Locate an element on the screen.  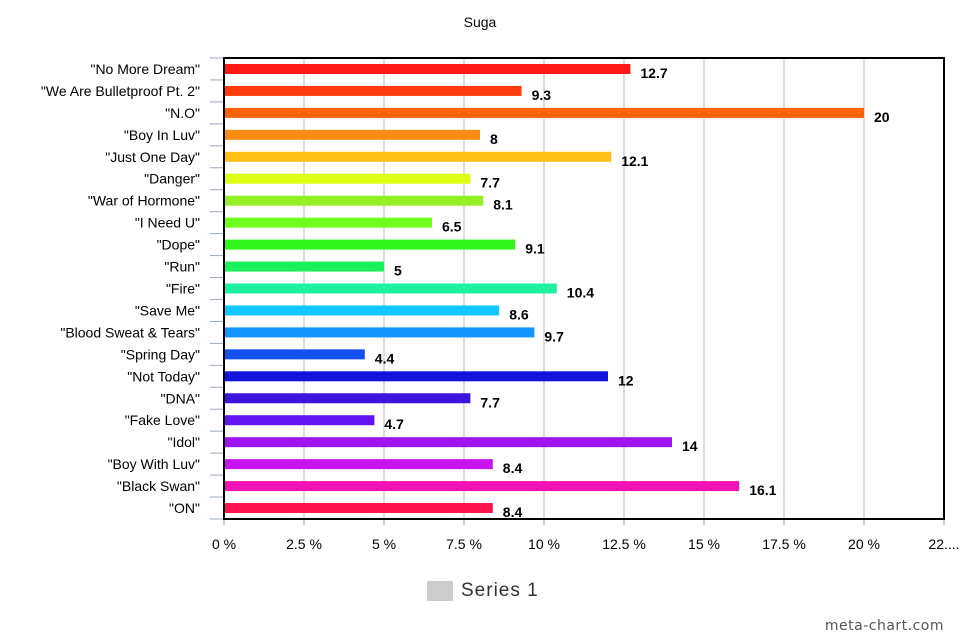
data-label: 4.4 is located at coordinates (385, 358).